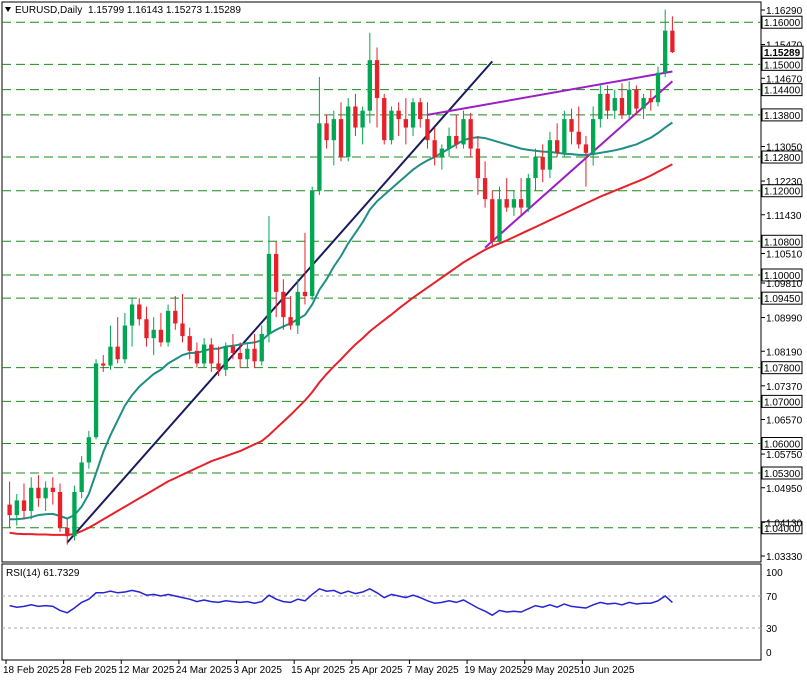 This screenshot has width=807, height=681. Describe the element at coordinates (48, 10) in the screenshot. I see `symbol-label: EURUSD,Daily` at that location.